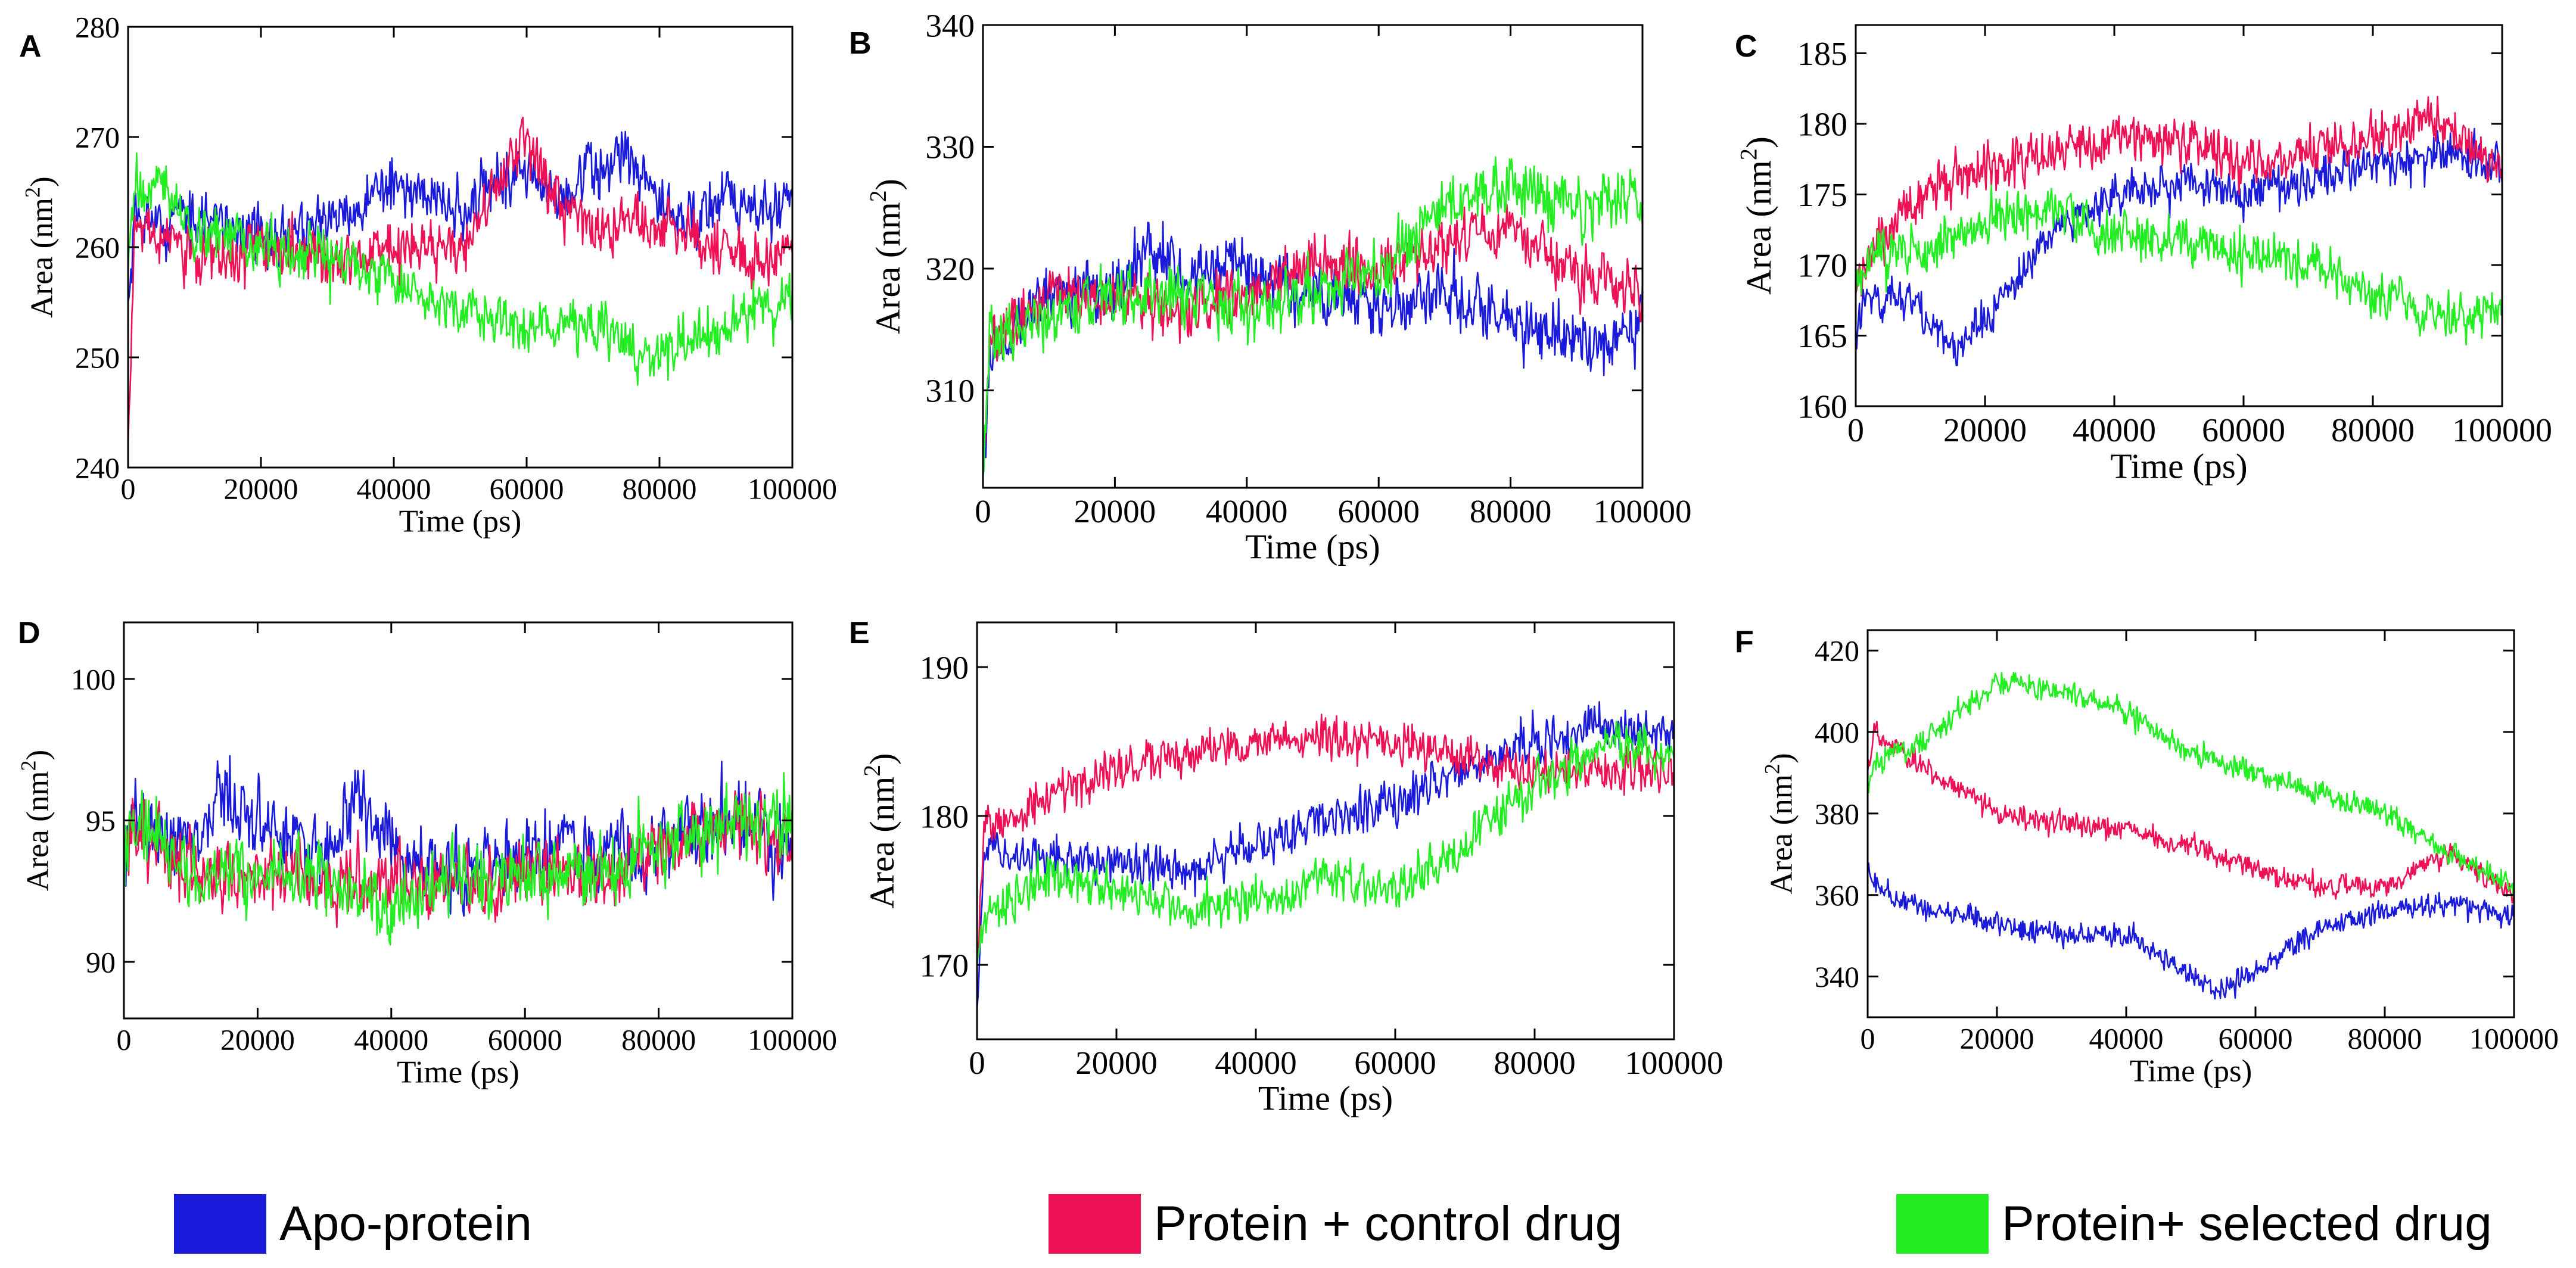 Image resolution: width=2576 pixels, height=1268 pixels. Describe the element at coordinates (1746, 47) in the screenshot. I see `panel-letter-c: C` at that location.